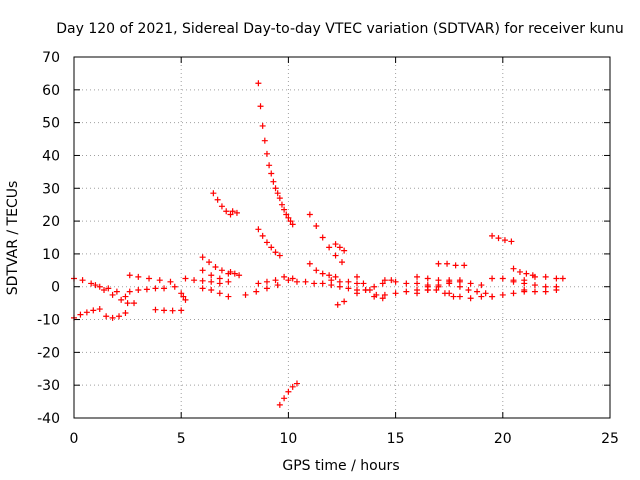 The width and height of the screenshot is (640, 480). Describe the element at coordinates (55, 288) in the screenshot. I see `y-tick-label: 0` at that location.